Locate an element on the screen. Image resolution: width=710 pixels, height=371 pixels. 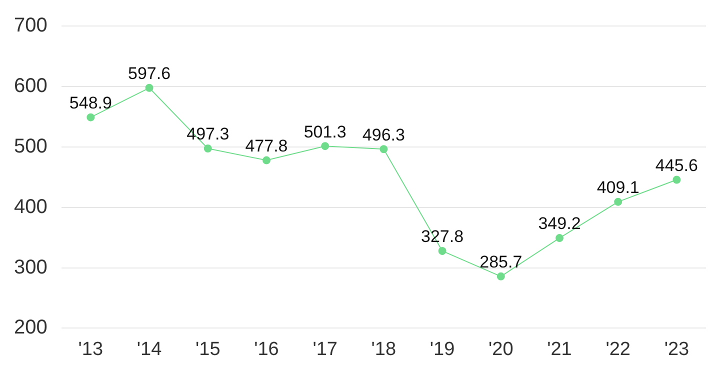
data-label: 477.8 is located at coordinates (266, 146).